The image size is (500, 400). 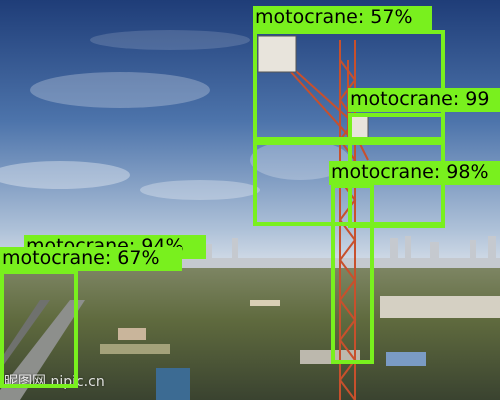 What do you see at coordinates (424, 100) in the screenshot?
I see `detection-label: motocrane: 99` at bounding box center [424, 100].